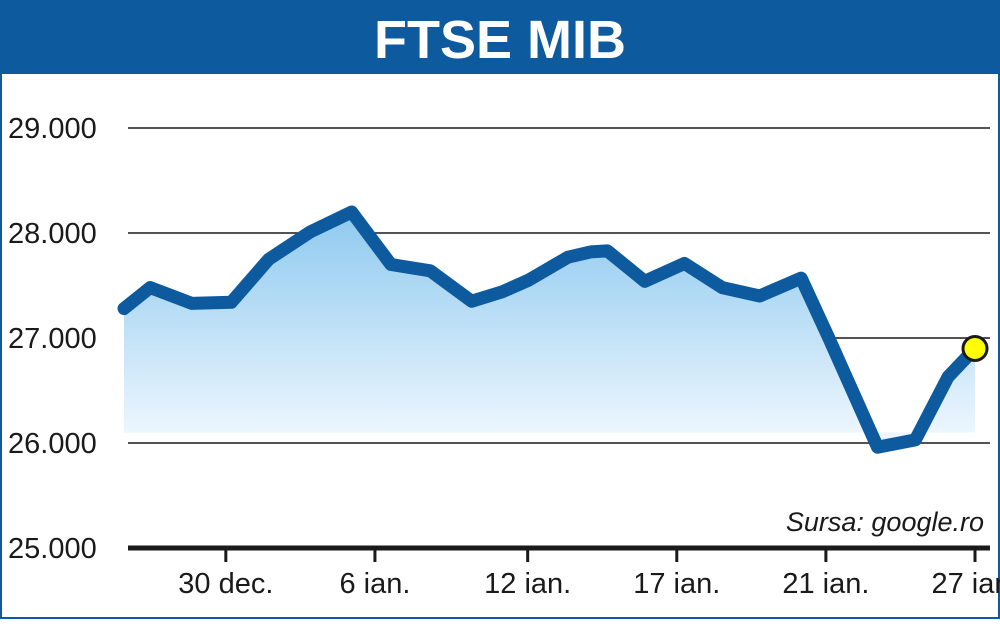 Image resolution: width=1000 pixels, height=624 pixels. I want to click on title-bar, so click(500, 37).